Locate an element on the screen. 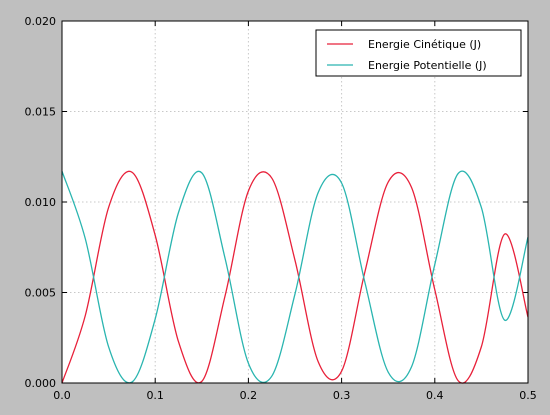  x-tick-label: 0.1 is located at coordinates (155, 395).